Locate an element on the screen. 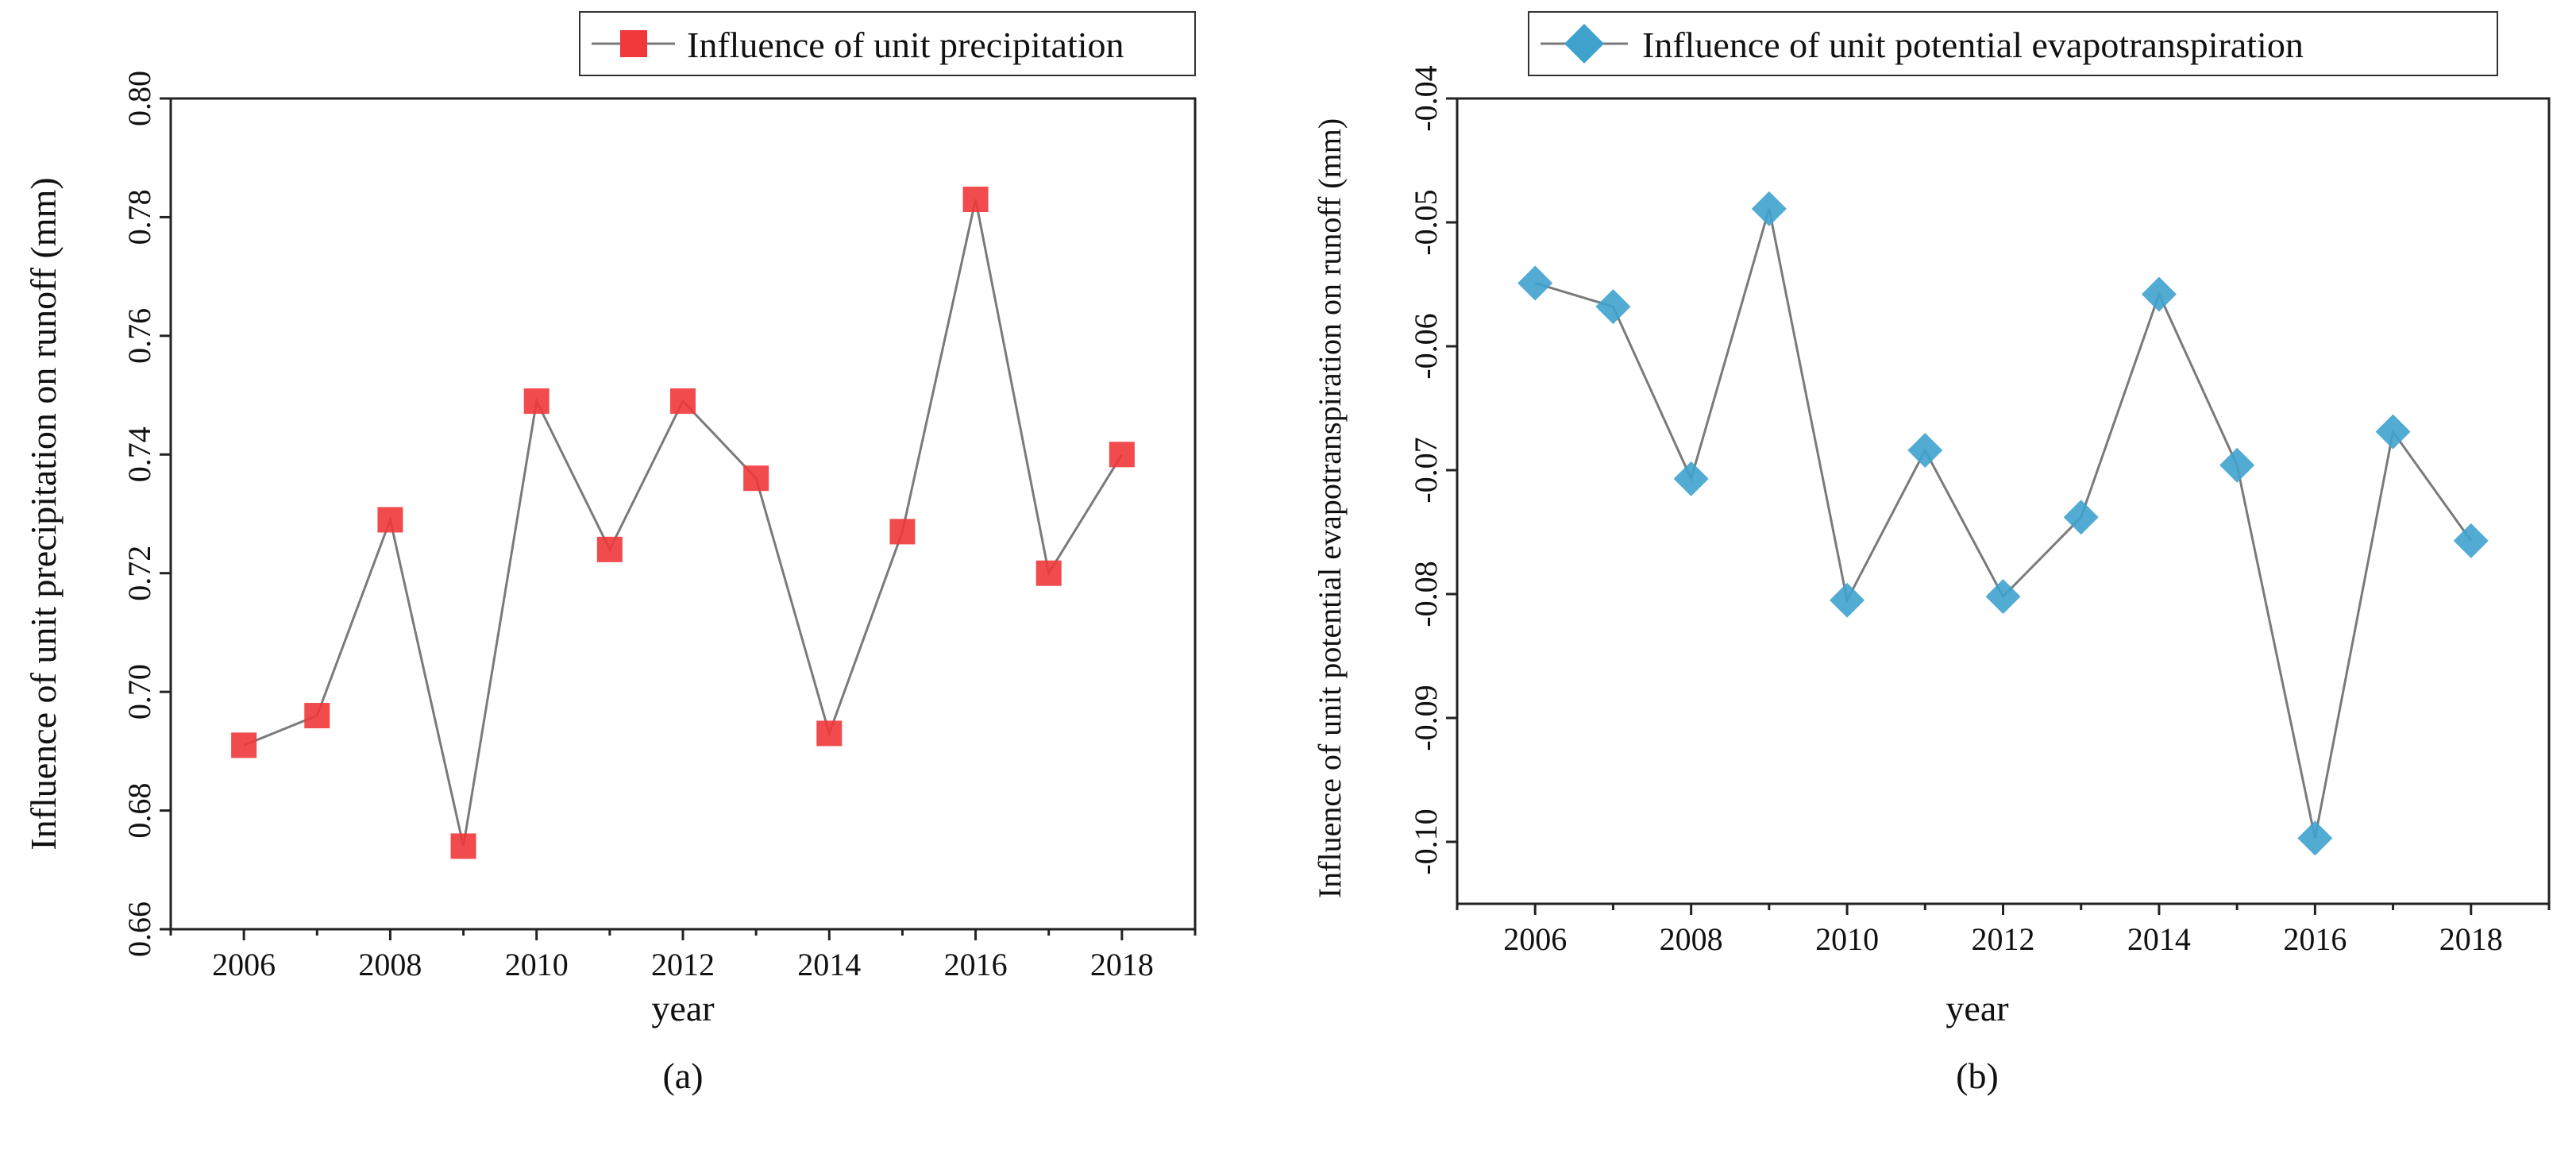 This screenshot has width=2576, height=1150. panel-a-y-tick-label: 0.80 is located at coordinates (139, 98).